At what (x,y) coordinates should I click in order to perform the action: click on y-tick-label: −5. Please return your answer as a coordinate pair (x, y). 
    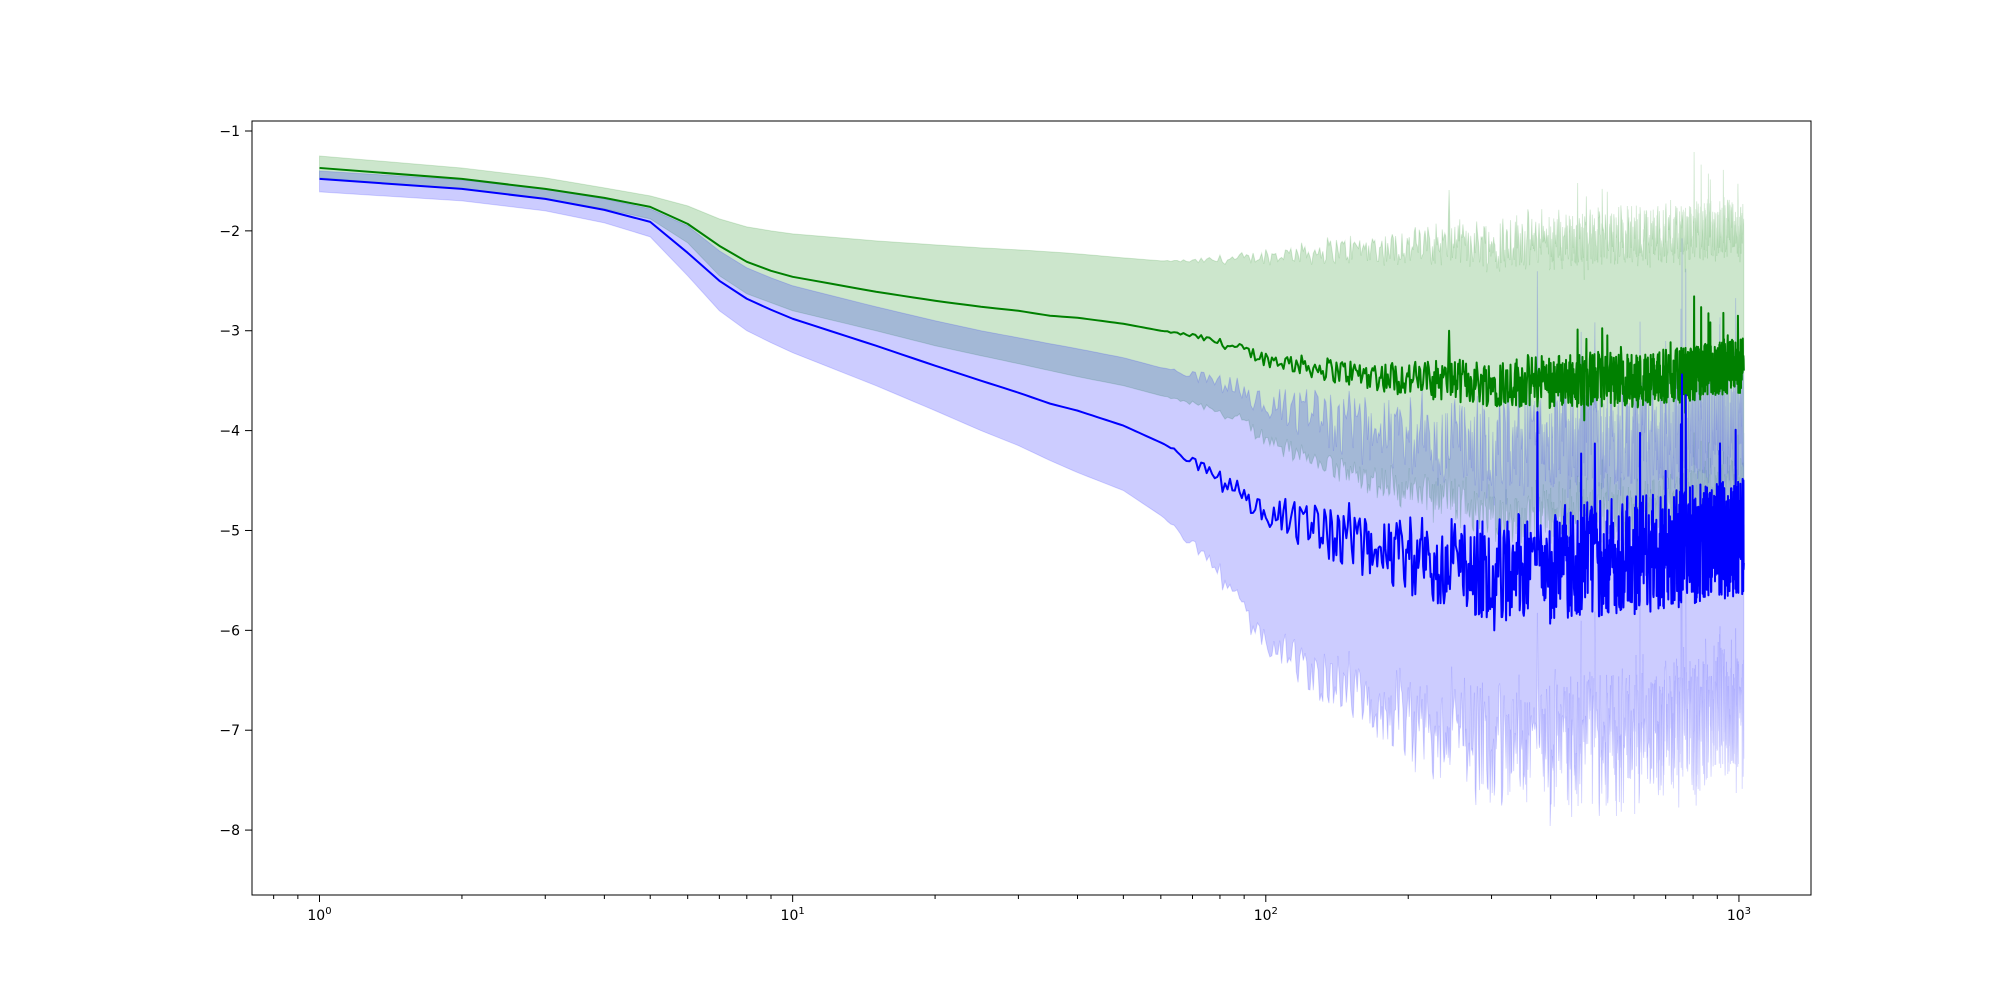
    Looking at the image, I should click on (229, 531).